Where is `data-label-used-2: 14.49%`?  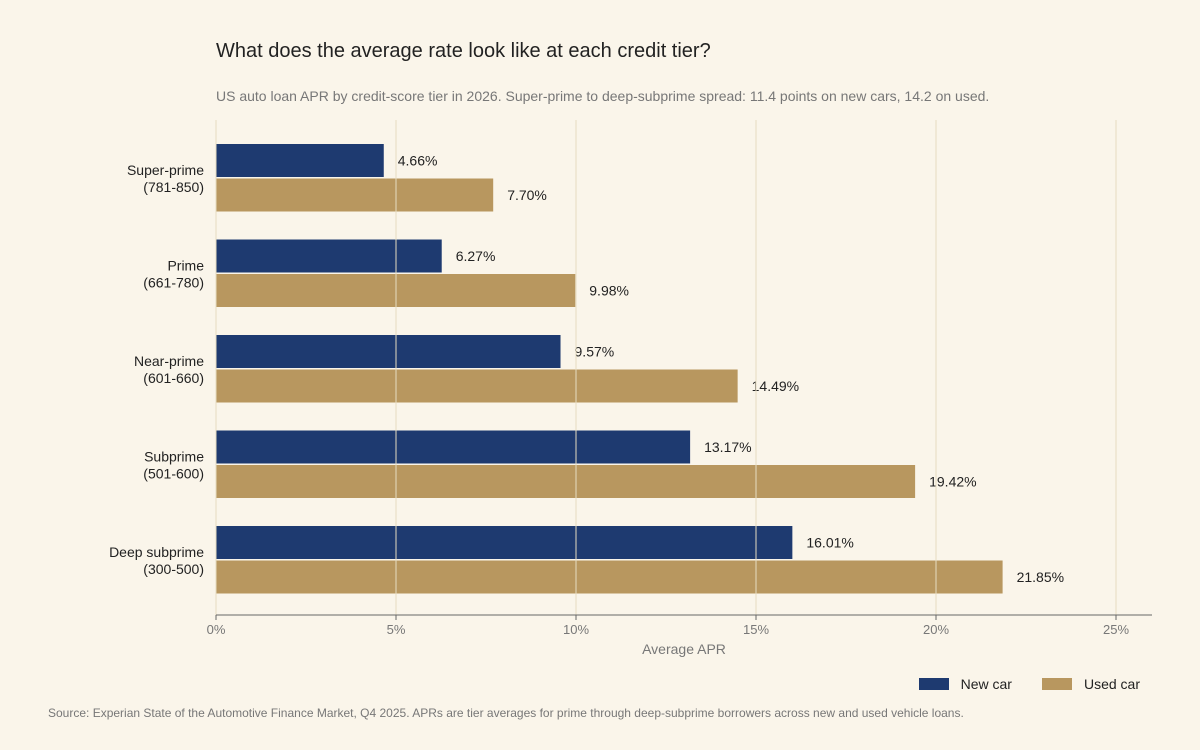
data-label-used-2: 14.49% is located at coordinates (775, 386).